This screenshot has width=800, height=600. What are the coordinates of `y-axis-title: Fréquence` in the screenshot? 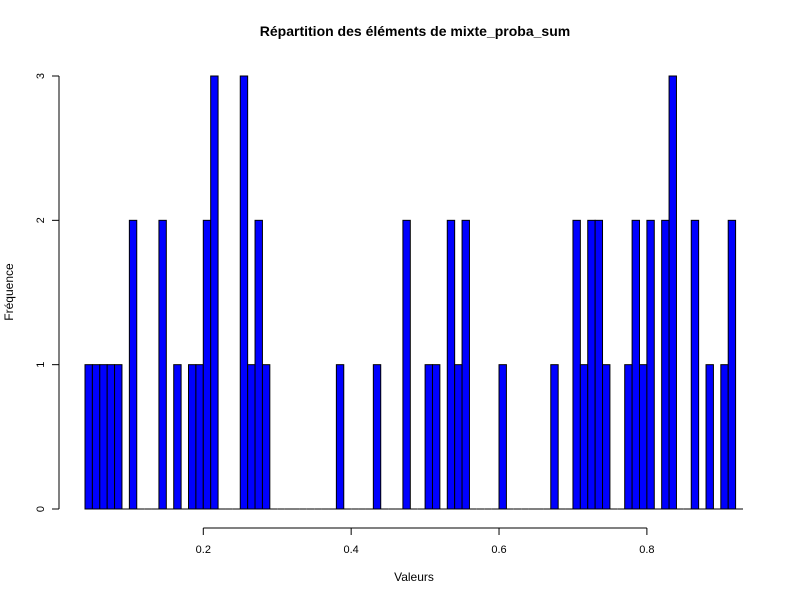 It's located at (9, 292).